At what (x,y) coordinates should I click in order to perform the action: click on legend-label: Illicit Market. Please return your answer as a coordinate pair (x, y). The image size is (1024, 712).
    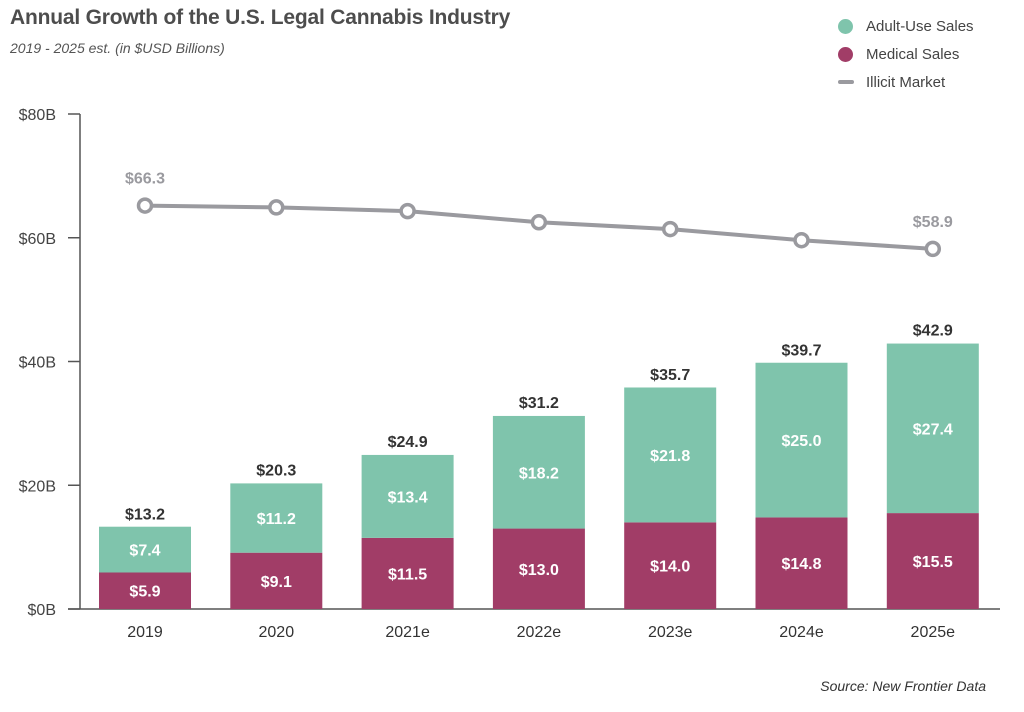
    Looking at the image, I should click on (906, 82).